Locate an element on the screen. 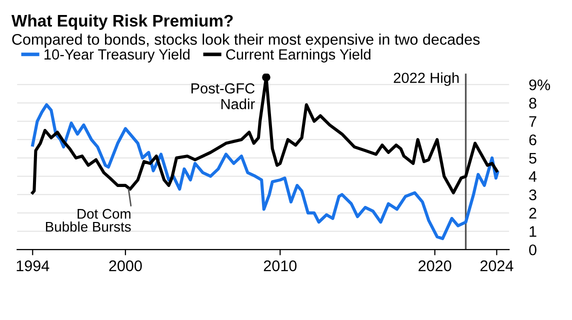 The image size is (572, 320). y-tick-label: 9% is located at coordinates (539, 84).